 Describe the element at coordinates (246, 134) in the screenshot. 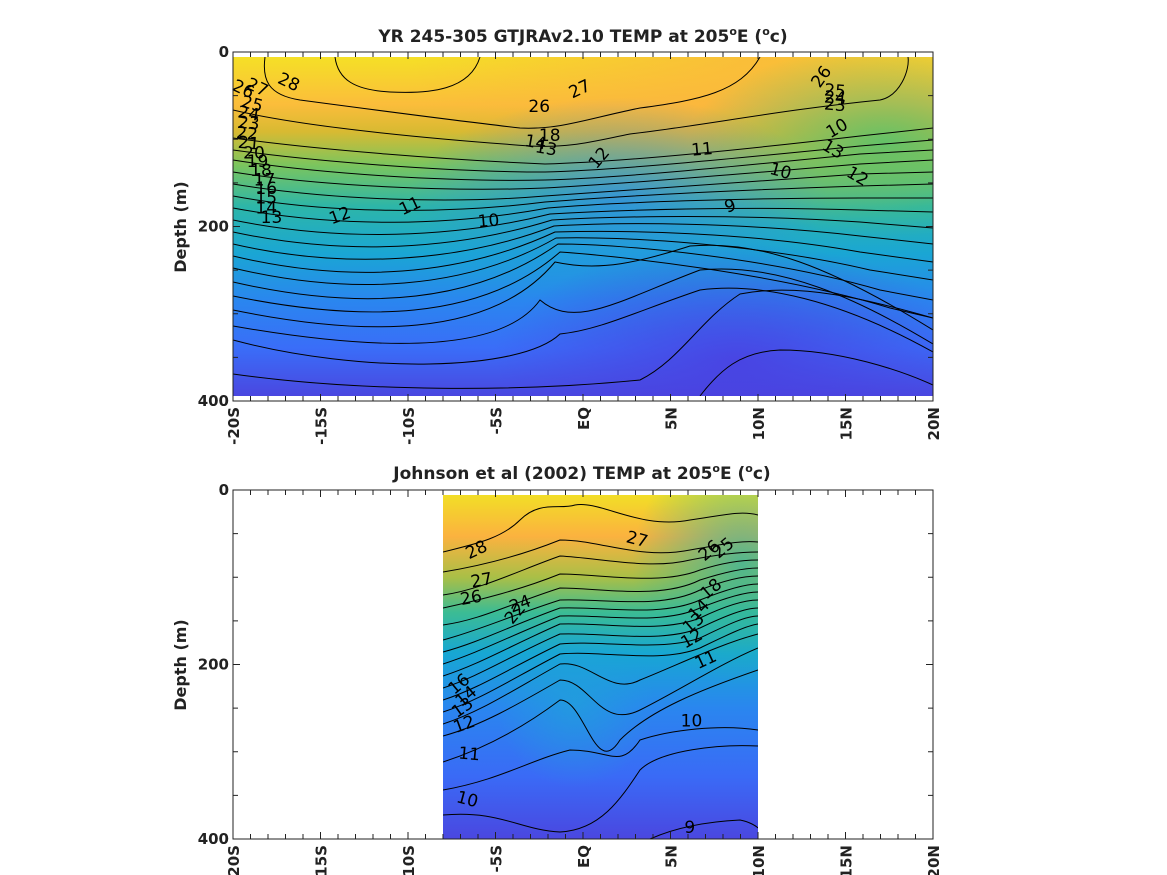

I see `contour-label: 22` at that location.